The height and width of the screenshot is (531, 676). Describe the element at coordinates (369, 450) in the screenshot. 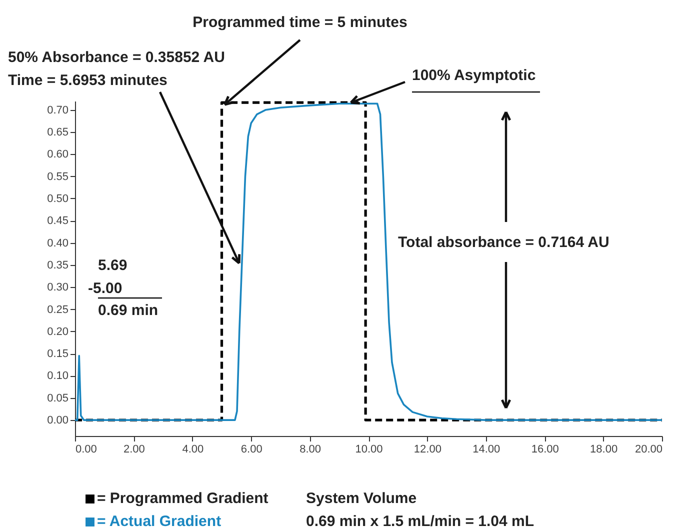

I see `x-tick-label: 10.00` at that location.